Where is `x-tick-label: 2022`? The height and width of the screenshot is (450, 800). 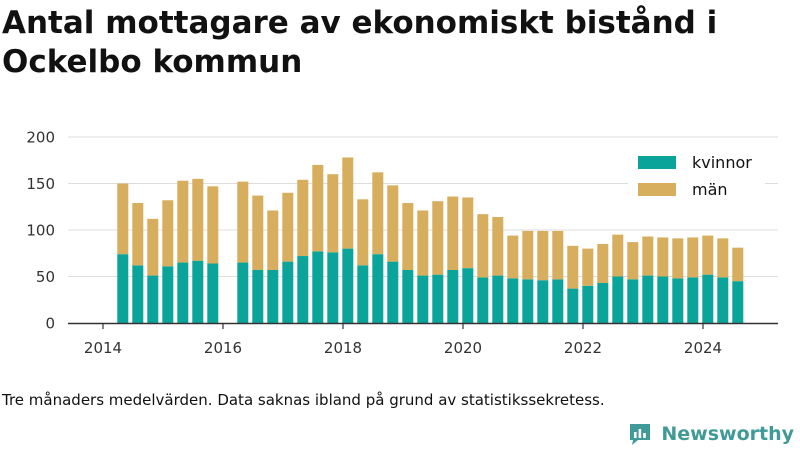
x-tick-label: 2022 is located at coordinates (583, 348).